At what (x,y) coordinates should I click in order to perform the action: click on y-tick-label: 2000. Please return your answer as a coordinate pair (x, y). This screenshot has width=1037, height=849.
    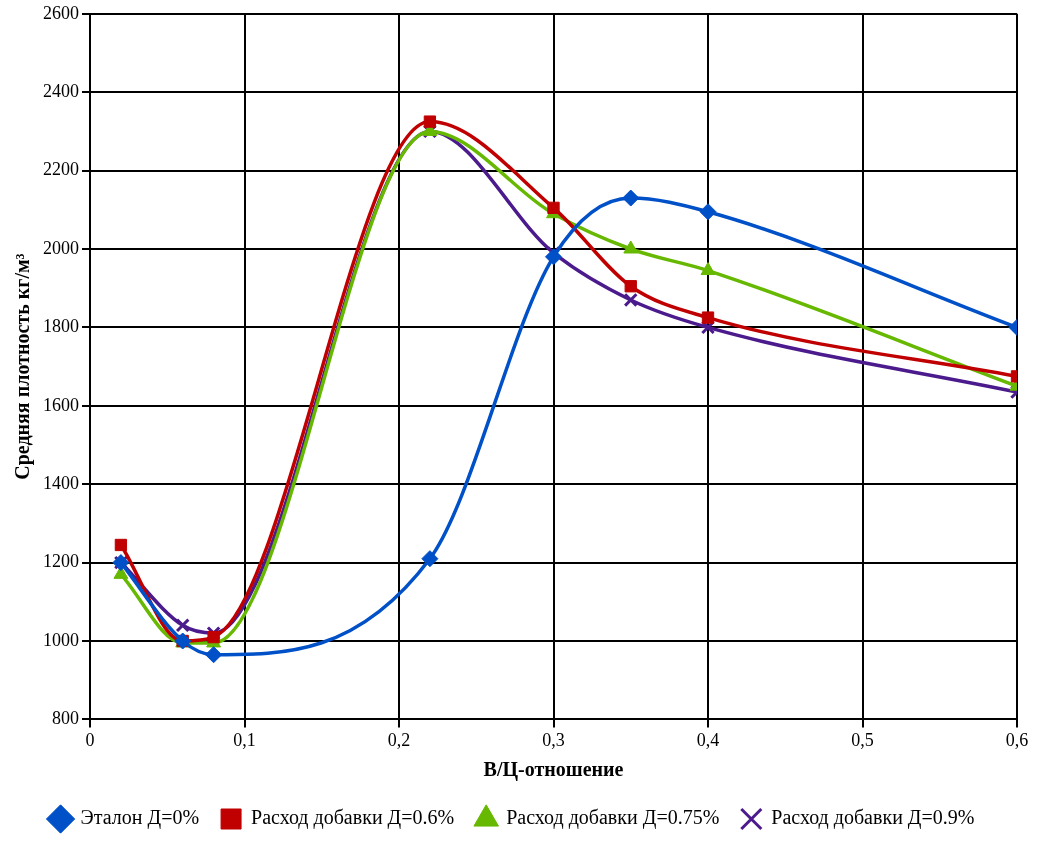
    Looking at the image, I should click on (61, 247).